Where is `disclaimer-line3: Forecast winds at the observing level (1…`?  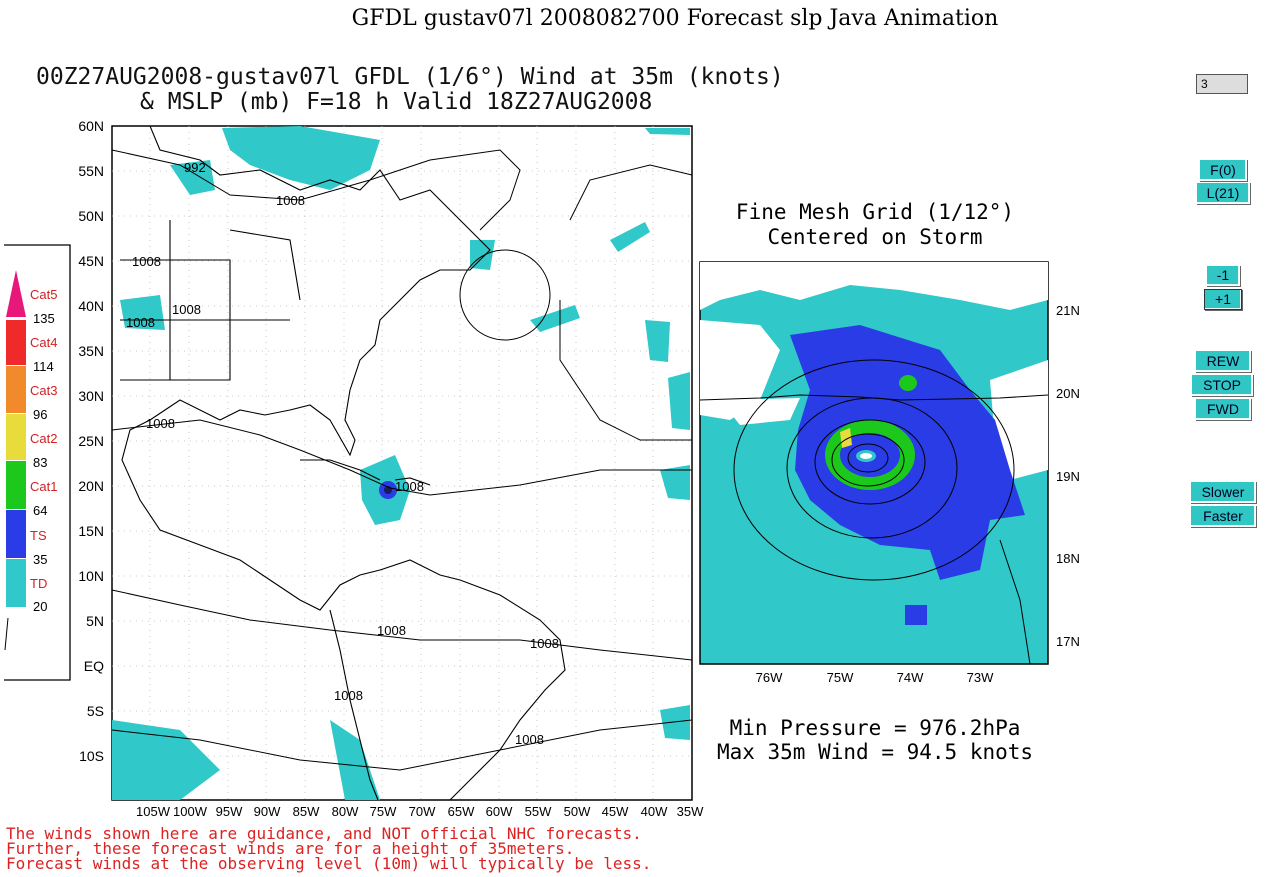
disclaimer-line3: Forecast winds at the observing level (1… is located at coordinates (329, 863).